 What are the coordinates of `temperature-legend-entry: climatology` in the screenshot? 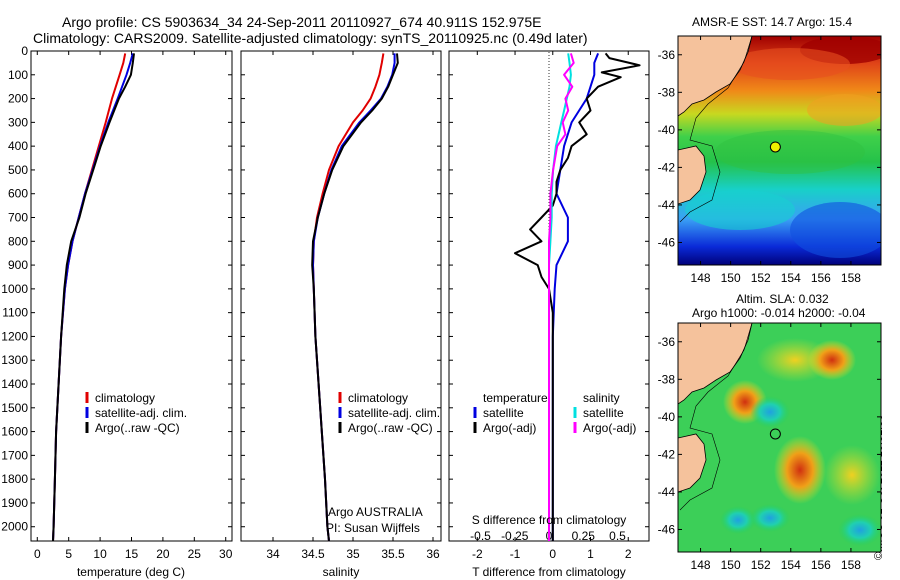 It's located at (125, 398).